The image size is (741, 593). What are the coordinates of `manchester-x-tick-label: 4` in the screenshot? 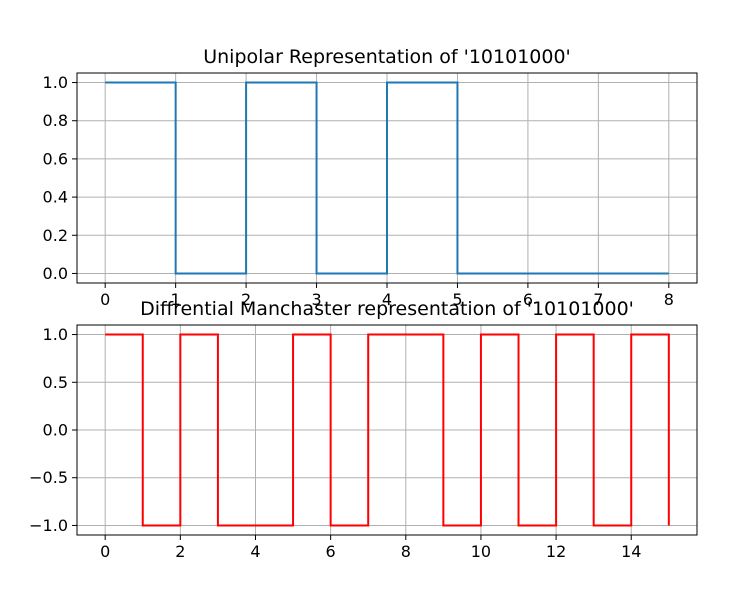 It's located at (255, 551).